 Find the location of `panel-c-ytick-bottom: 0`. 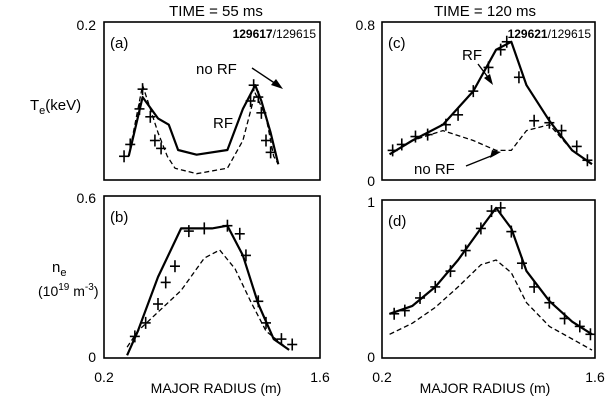

panel-c-ytick-bottom: 0 is located at coordinates (371, 181).